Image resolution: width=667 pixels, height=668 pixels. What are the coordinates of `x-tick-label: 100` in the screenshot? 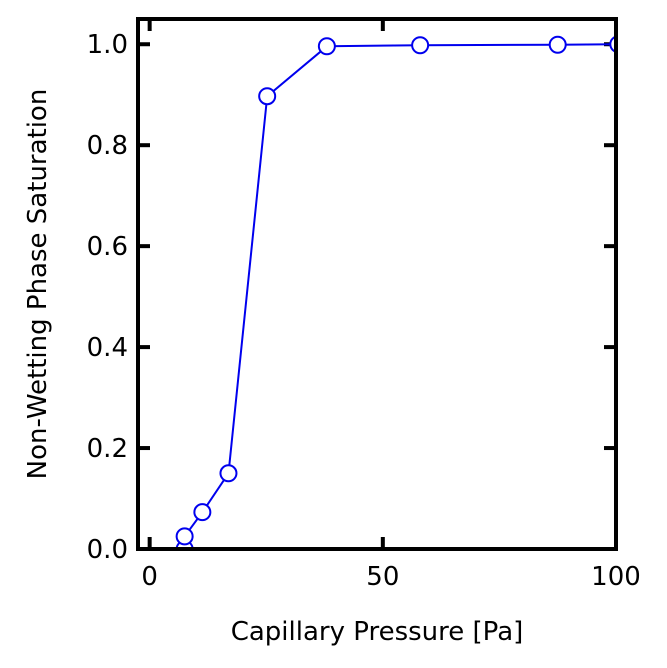 It's located at (616, 577).